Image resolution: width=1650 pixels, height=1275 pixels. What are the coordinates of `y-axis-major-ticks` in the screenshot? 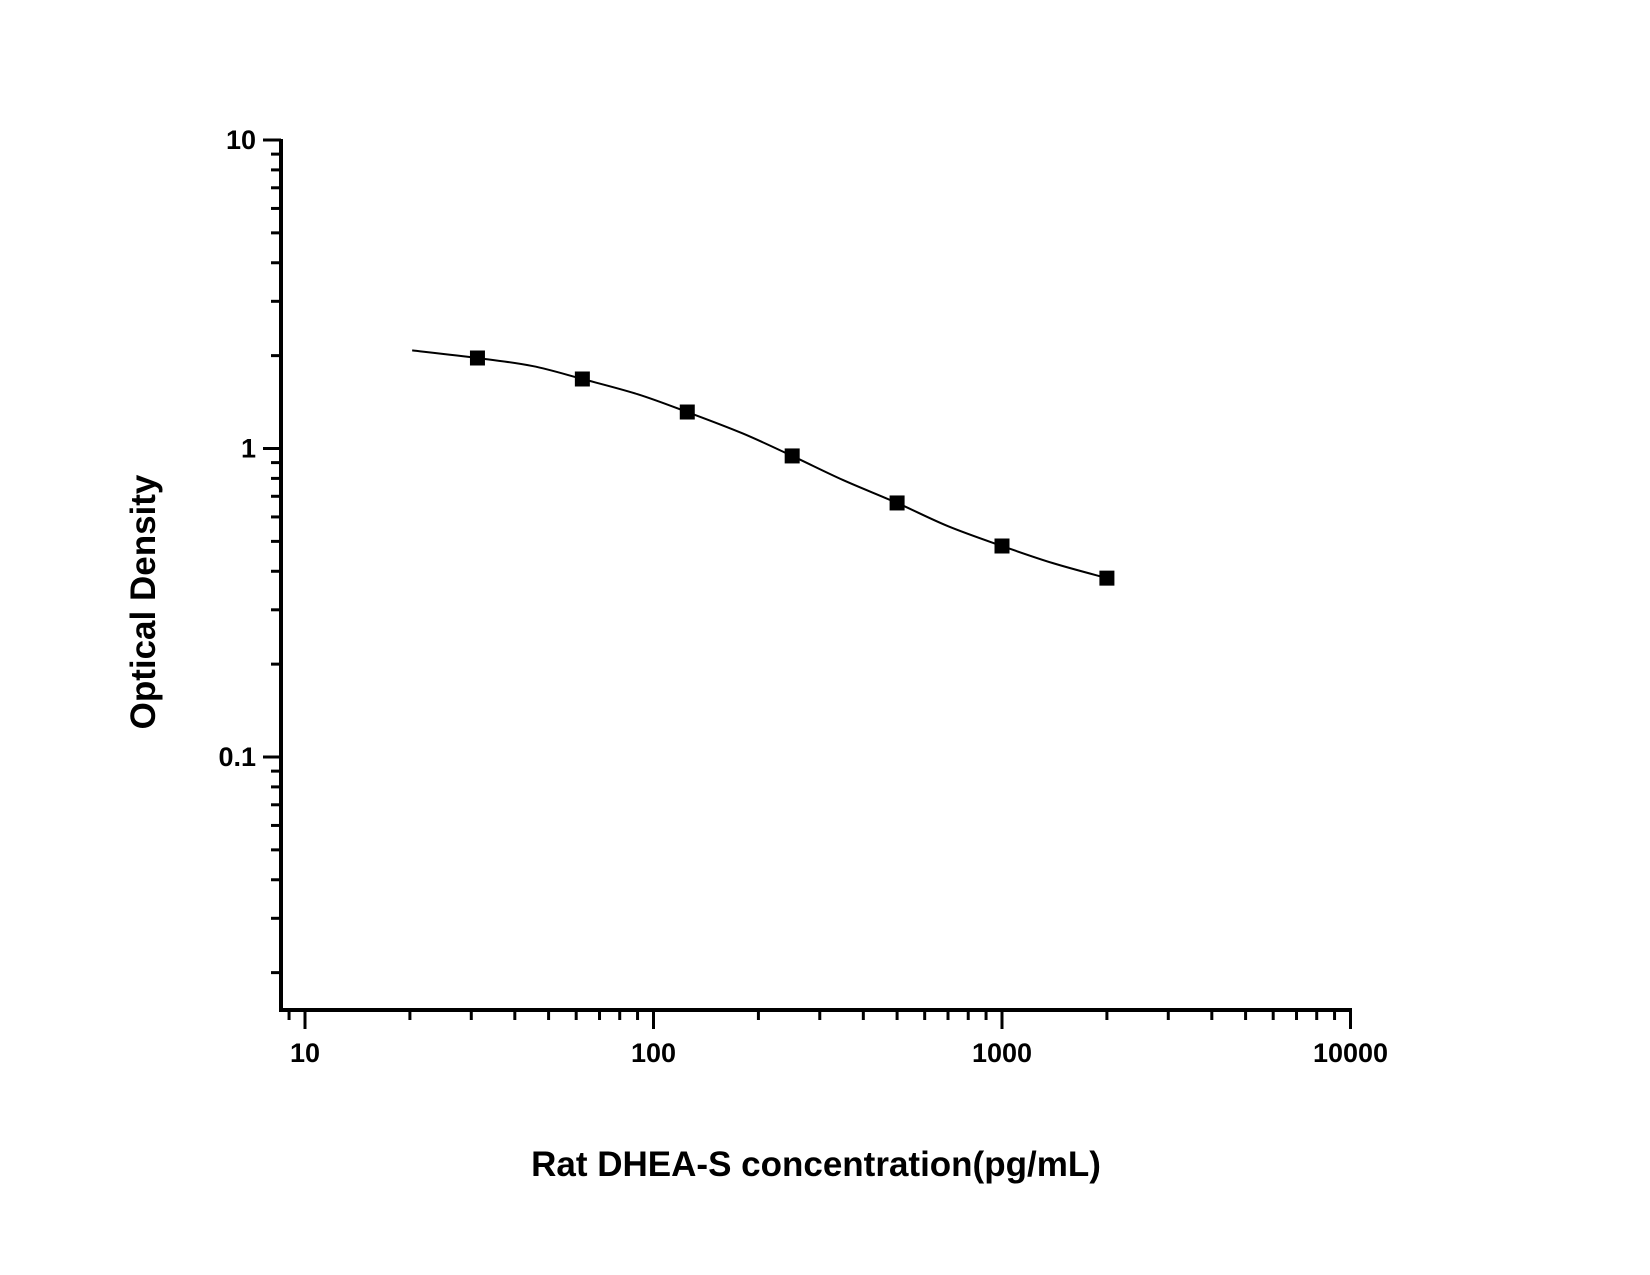 It's located at (272, 448).